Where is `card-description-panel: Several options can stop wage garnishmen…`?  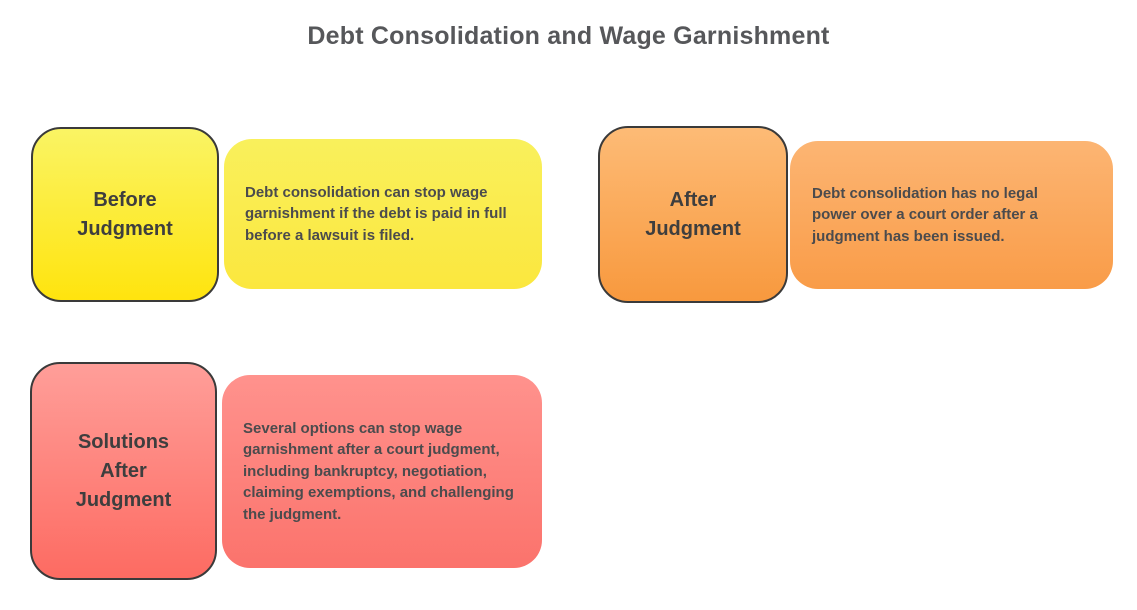 card-description-panel: Several options can stop wage garnishmen… is located at coordinates (382, 471).